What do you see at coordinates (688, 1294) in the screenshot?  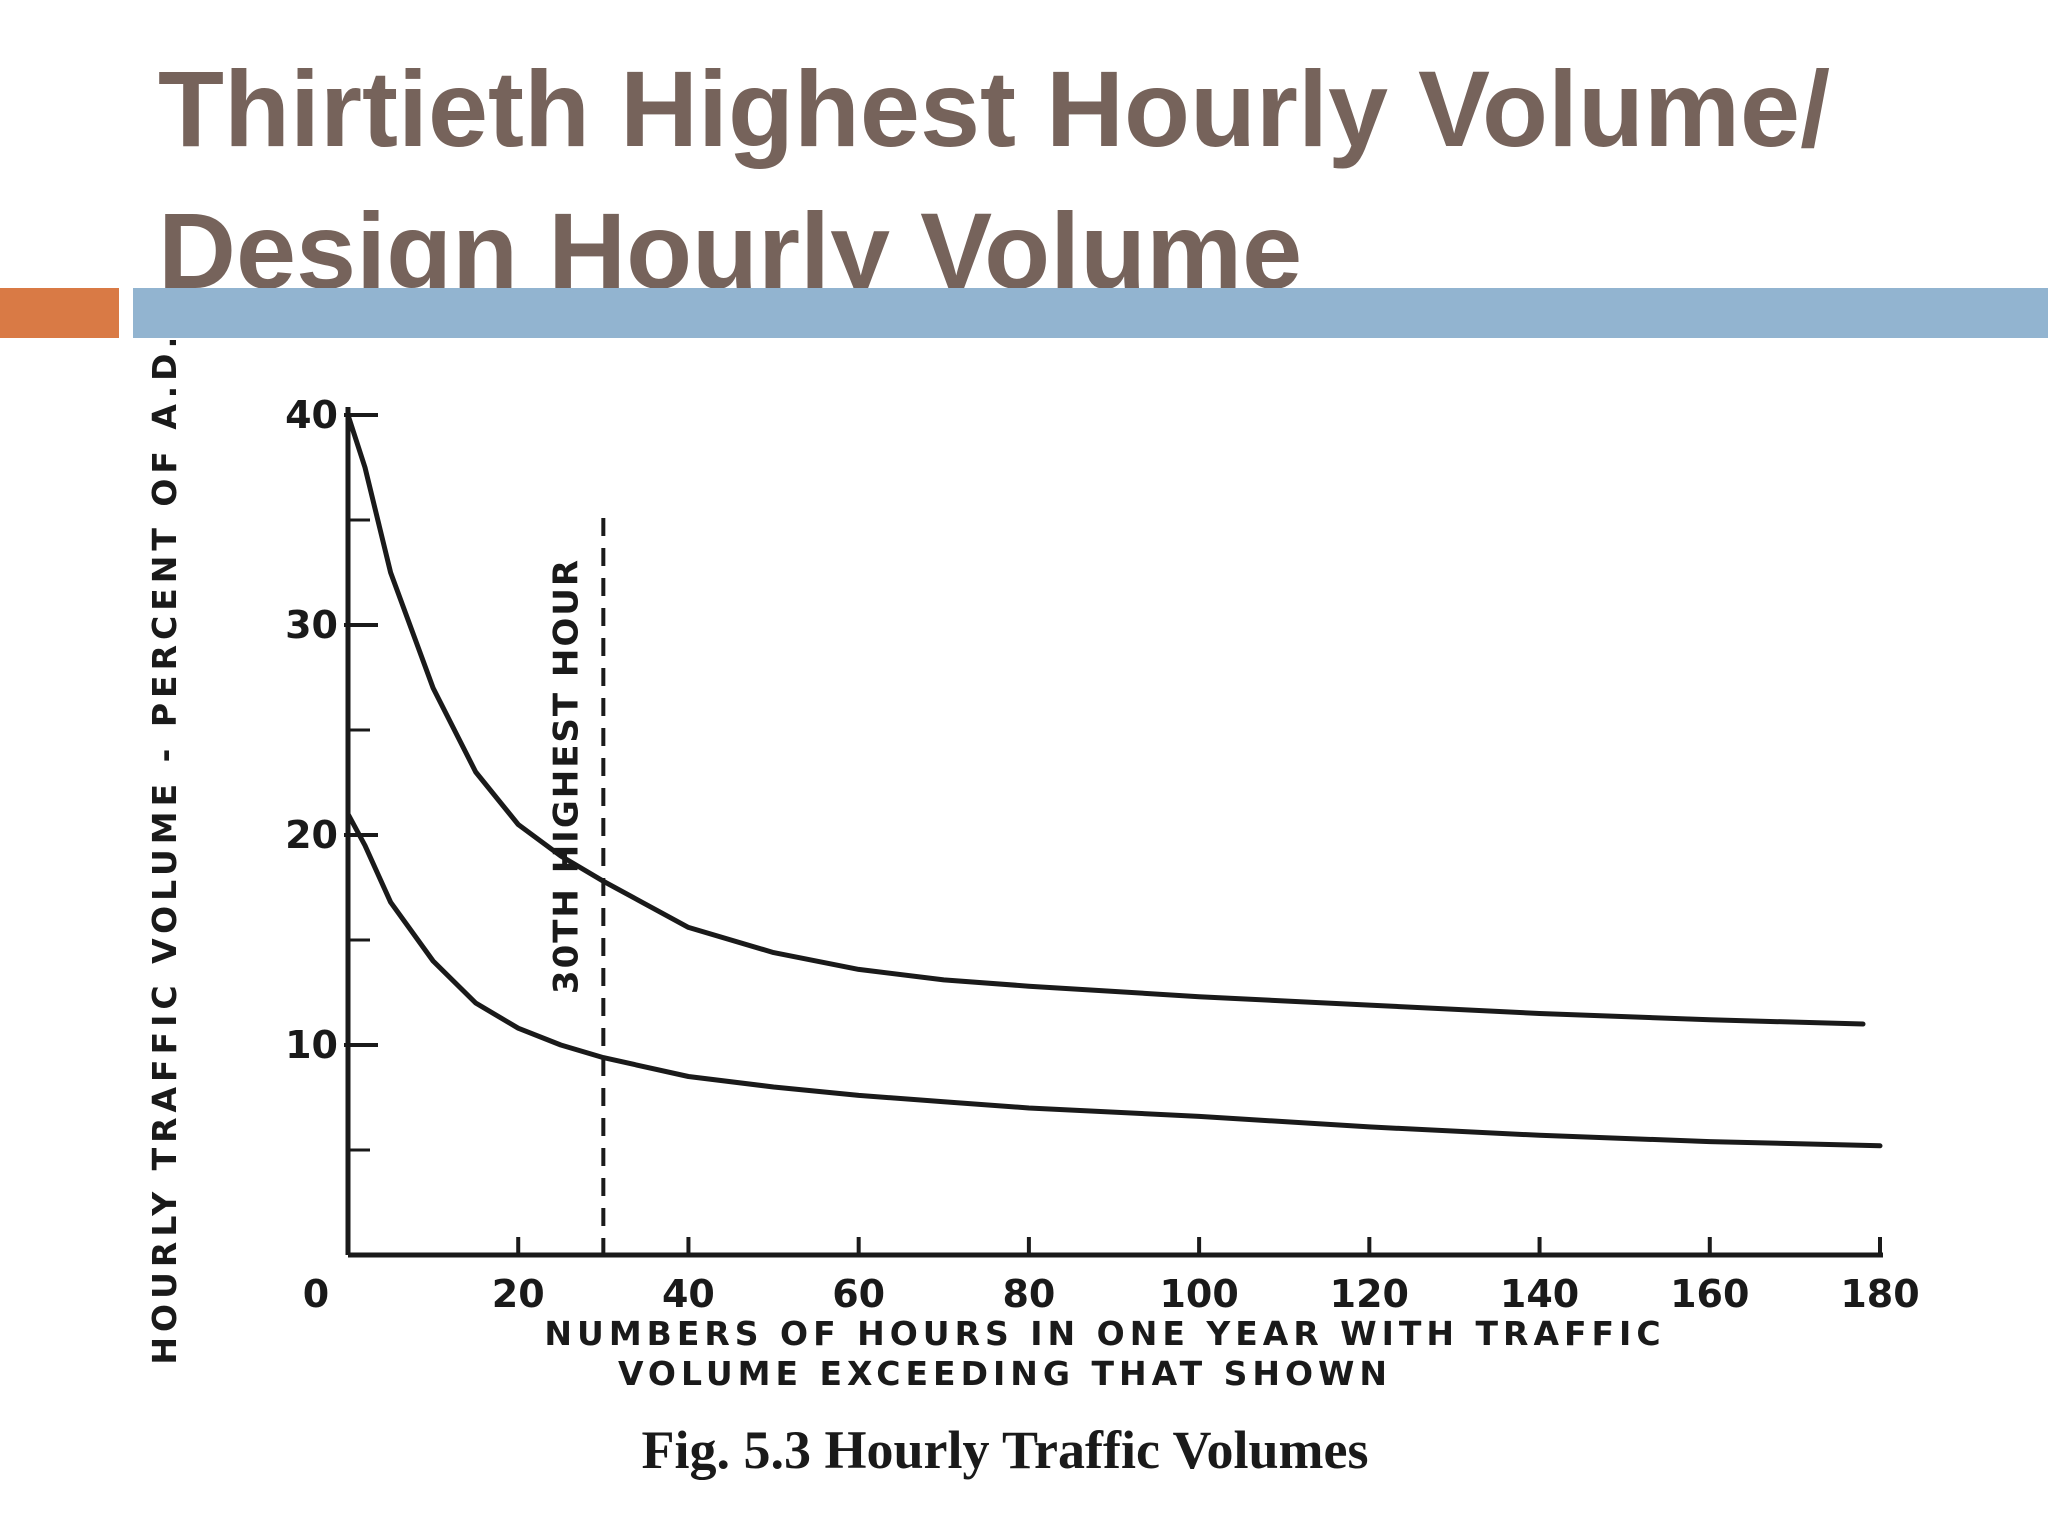 I see `x-tick-label: 40` at bounding box center [688, 1294].